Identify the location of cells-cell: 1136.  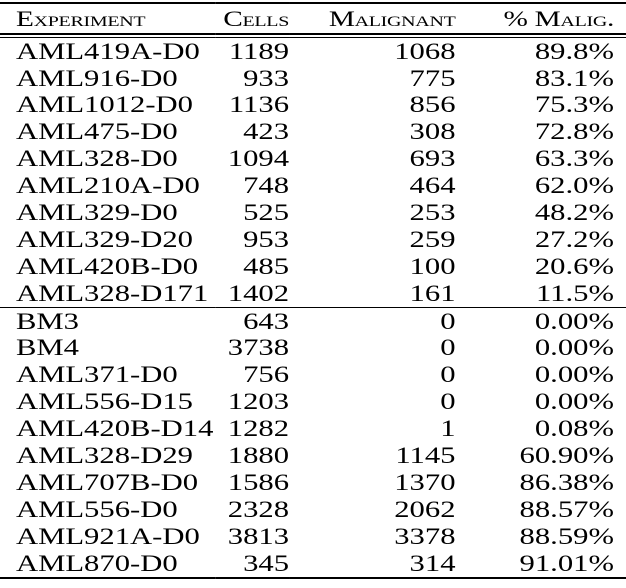
(259, 105).